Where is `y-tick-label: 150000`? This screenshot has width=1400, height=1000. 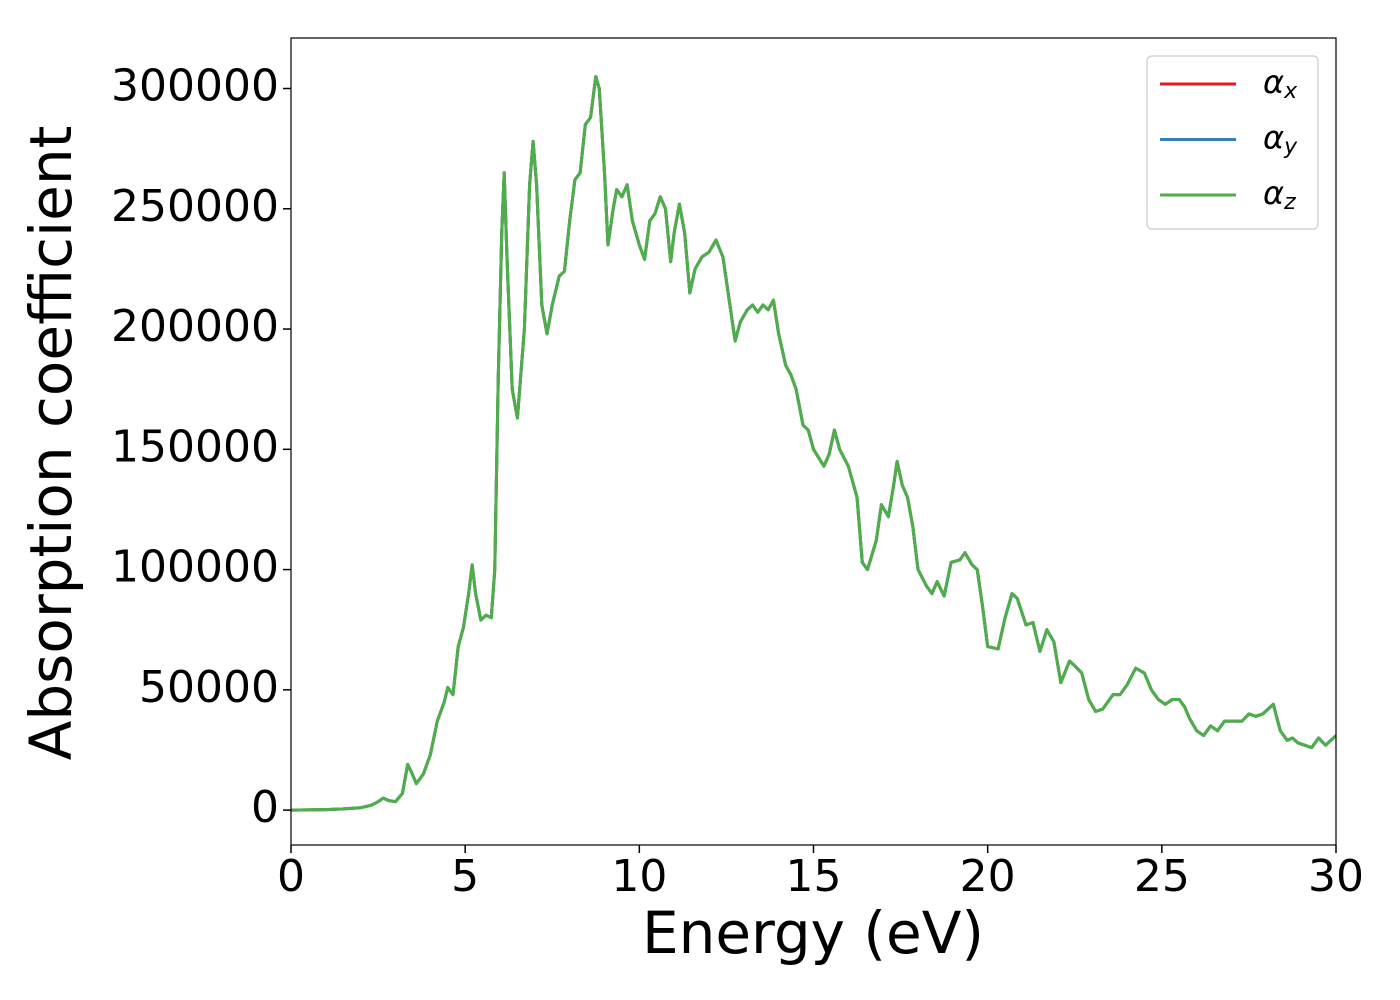
y-tick-label: 150000 is located at coordinates (195, 446).